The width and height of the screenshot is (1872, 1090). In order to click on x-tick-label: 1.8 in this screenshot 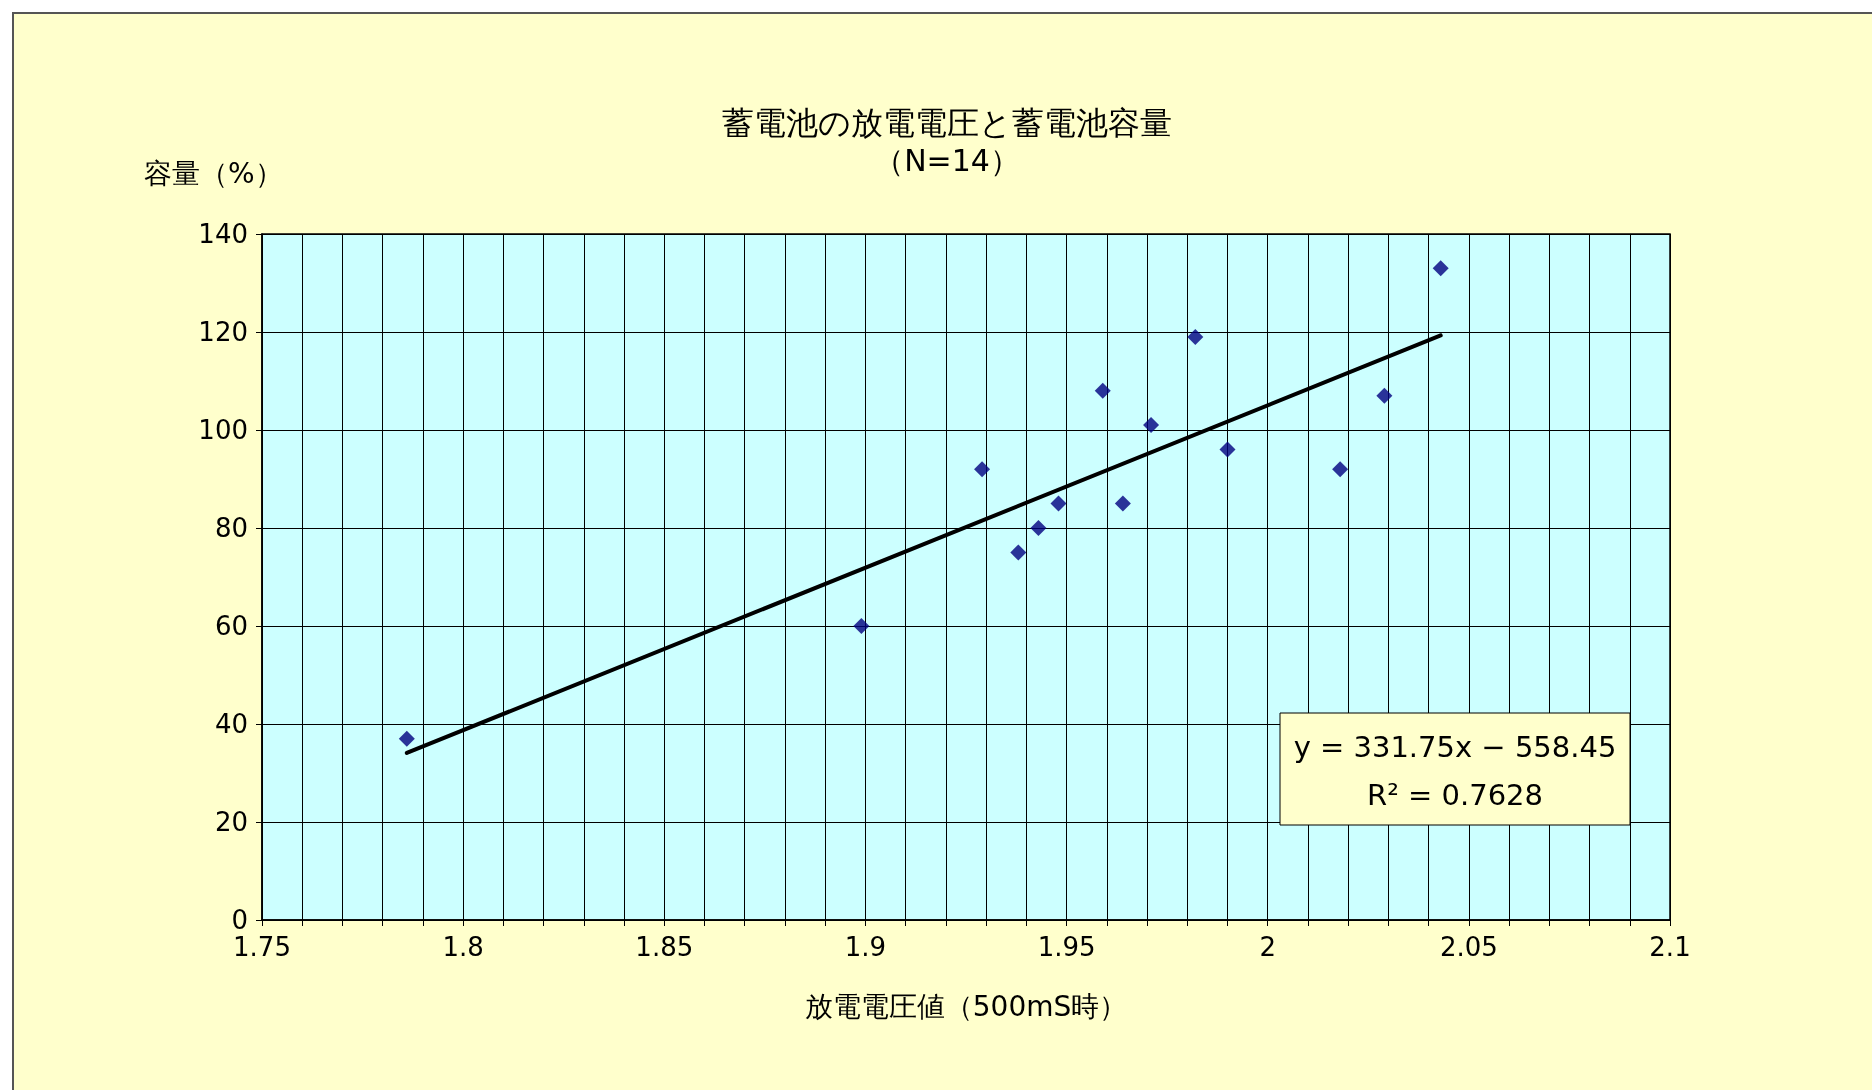, I will do `click(463, 947)`.